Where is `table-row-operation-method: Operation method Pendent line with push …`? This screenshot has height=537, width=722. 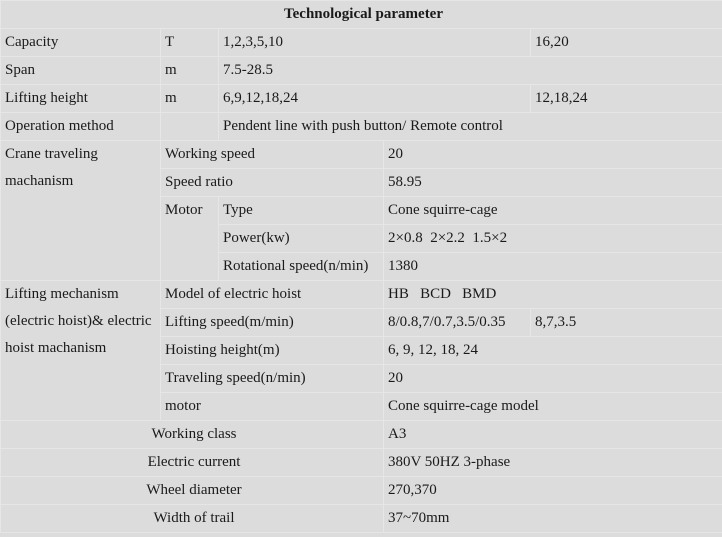
table-row-operation-method: Operation method Pendent line with push … is located at coordinates (361, 126).